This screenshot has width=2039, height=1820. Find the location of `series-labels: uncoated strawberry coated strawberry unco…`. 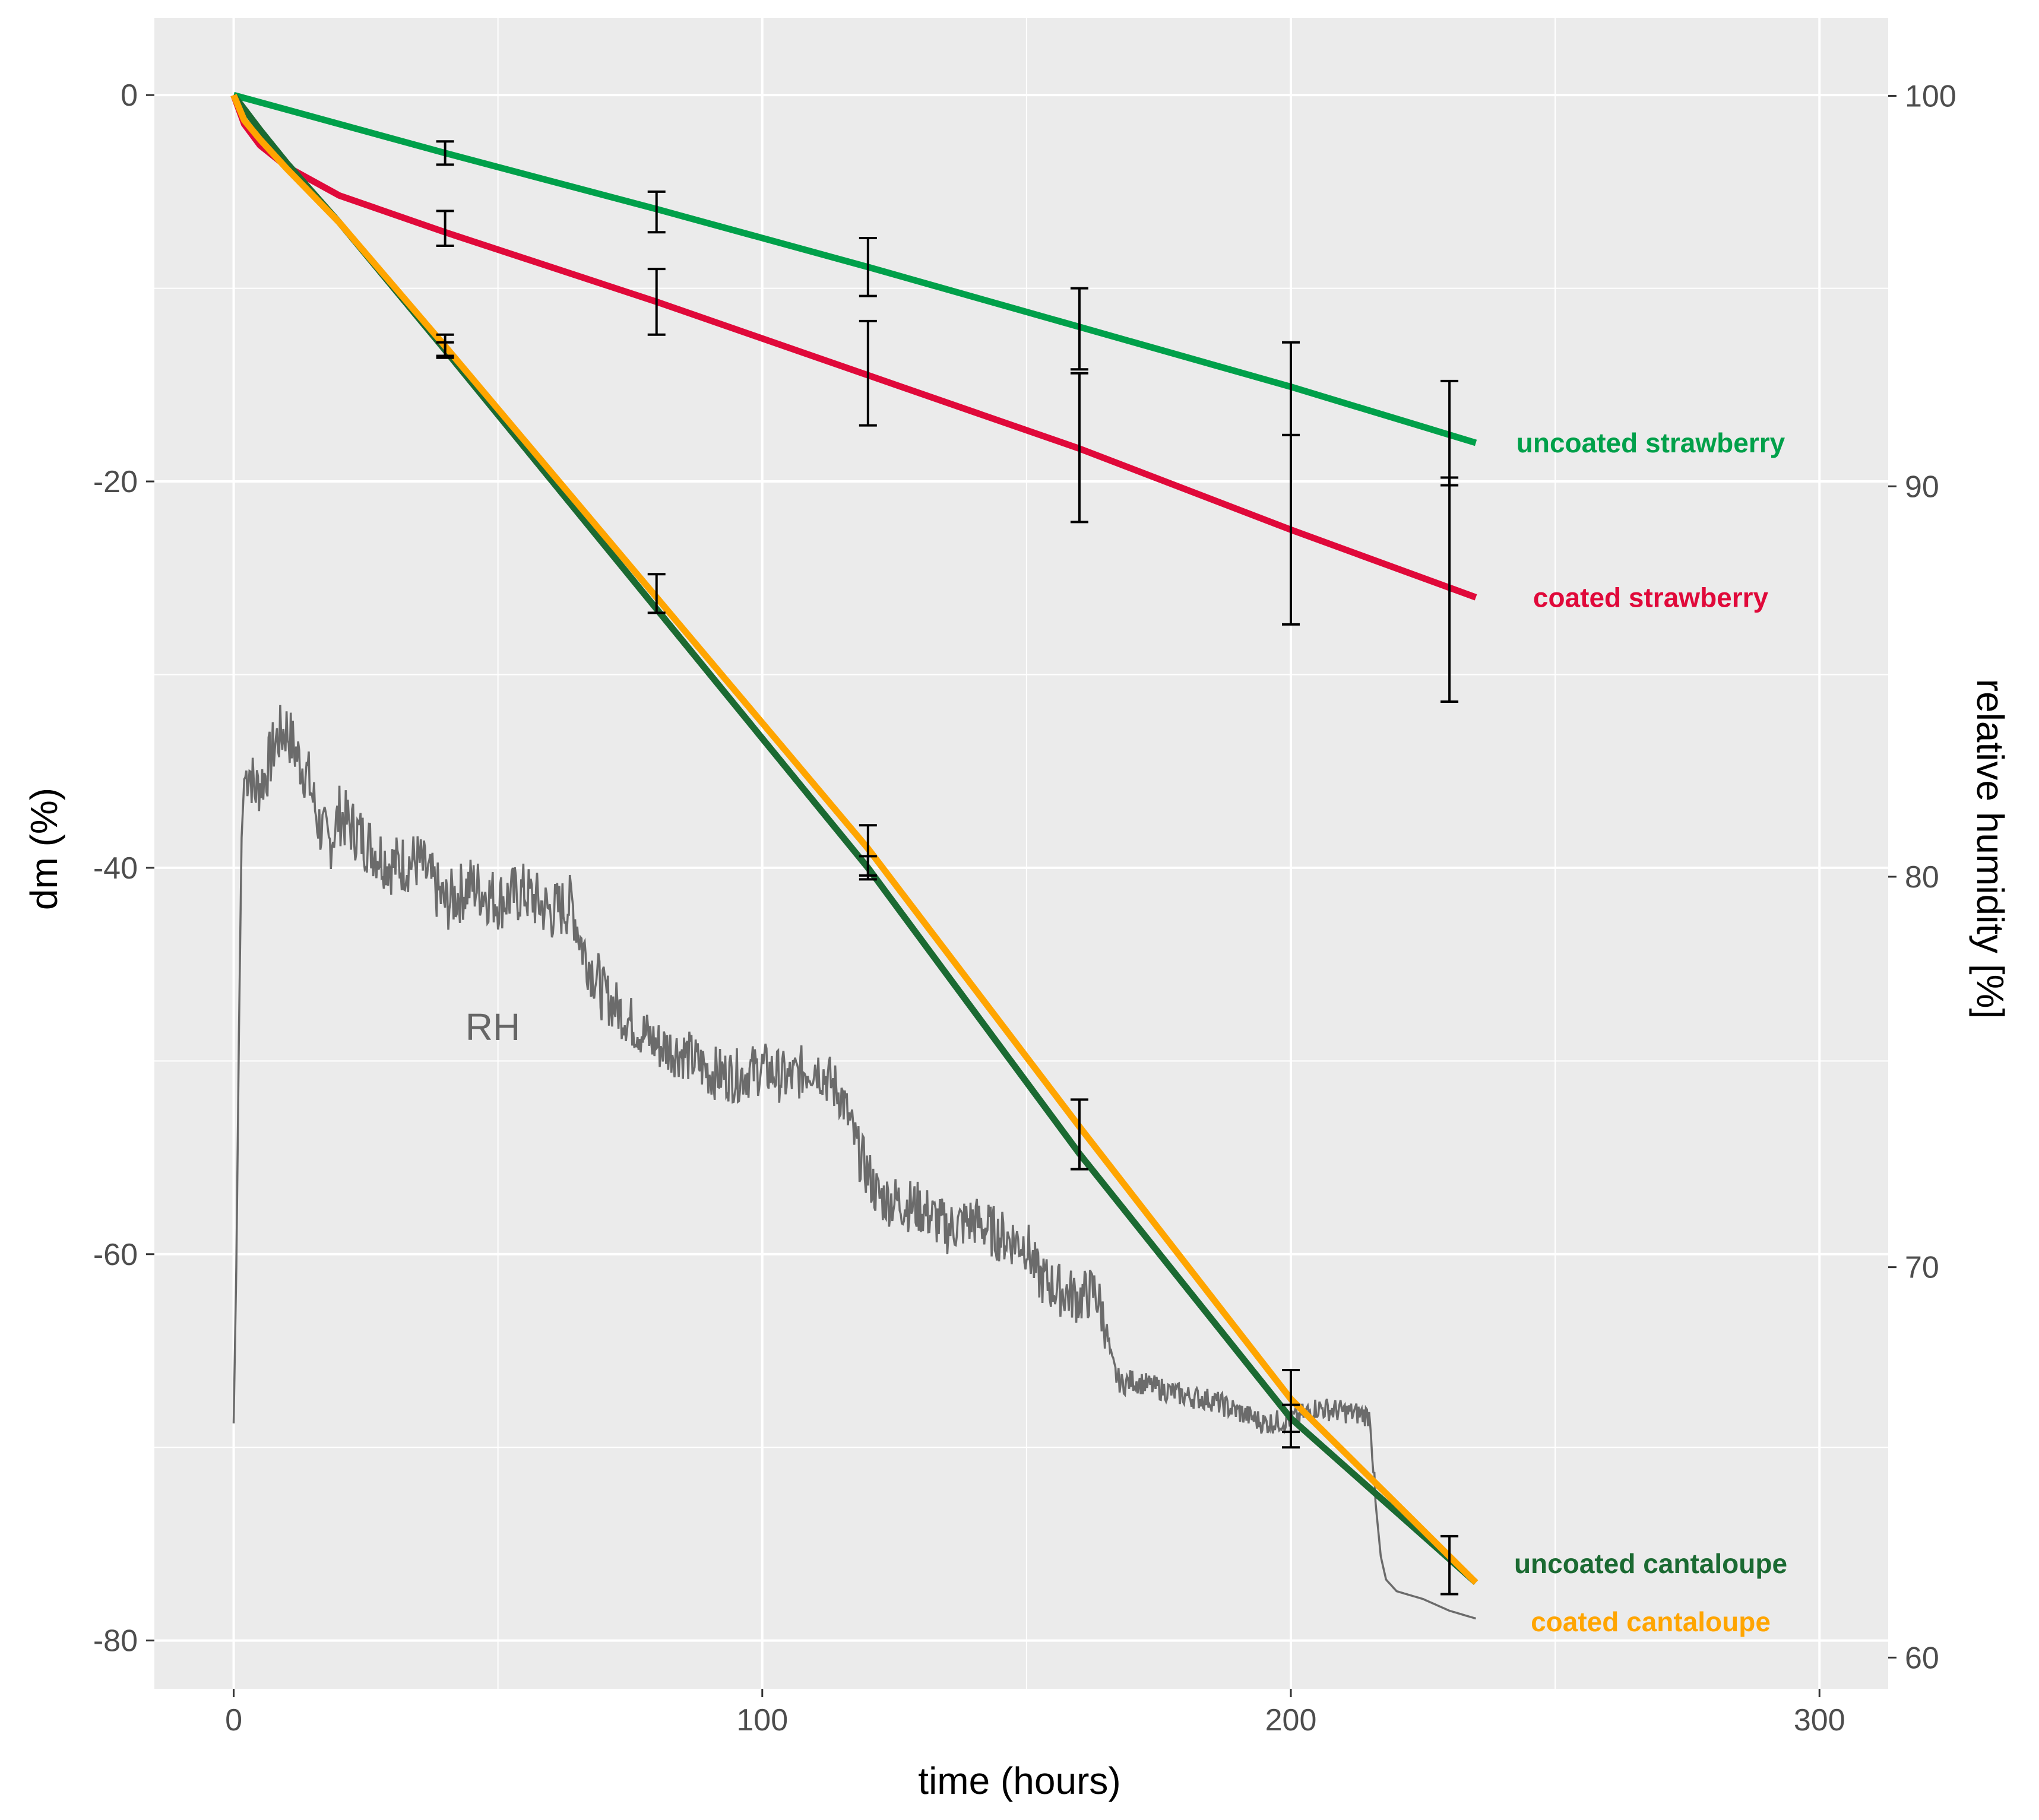

series-labels: uncoated strawberry coated strawberry unco… is located at coordinates (1650, 1032).